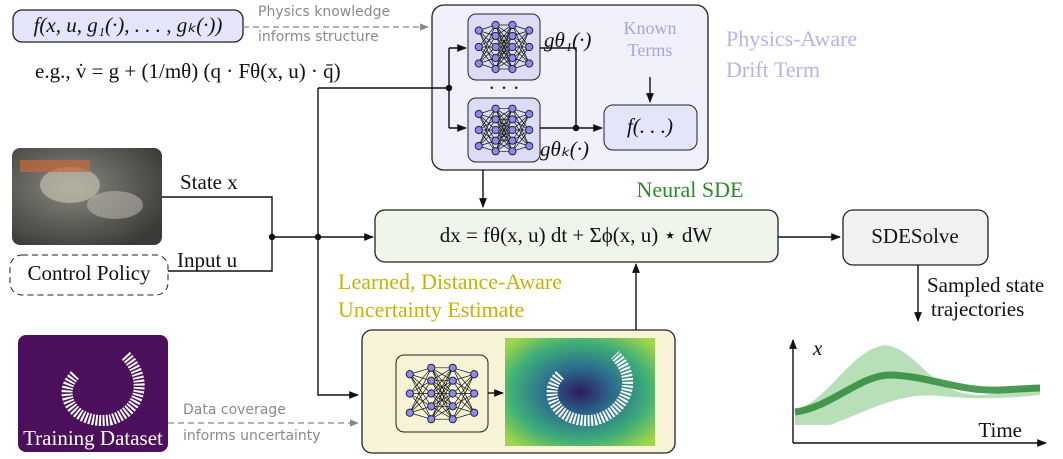  What do you see at coordinates (817, 348) in the screenshot?
I see `y-label: x` at bounding box center [817, 348].